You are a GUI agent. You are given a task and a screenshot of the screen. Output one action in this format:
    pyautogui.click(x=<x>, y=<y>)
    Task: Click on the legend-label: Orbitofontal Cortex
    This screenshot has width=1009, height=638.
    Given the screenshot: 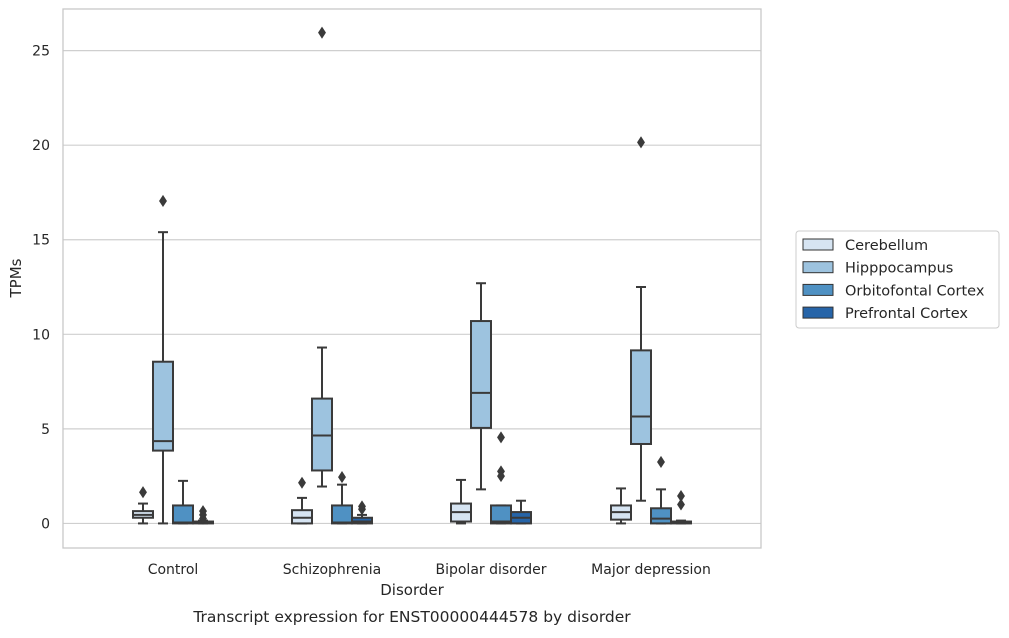 What is the action you would take?
    pyautogui.click(x=915, y=291)
    